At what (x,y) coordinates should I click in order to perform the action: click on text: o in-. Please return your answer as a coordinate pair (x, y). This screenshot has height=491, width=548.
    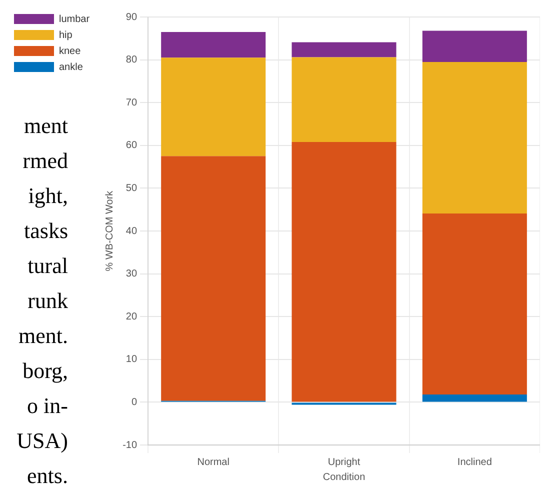
    Looking at the image, I should click on (47, 406).